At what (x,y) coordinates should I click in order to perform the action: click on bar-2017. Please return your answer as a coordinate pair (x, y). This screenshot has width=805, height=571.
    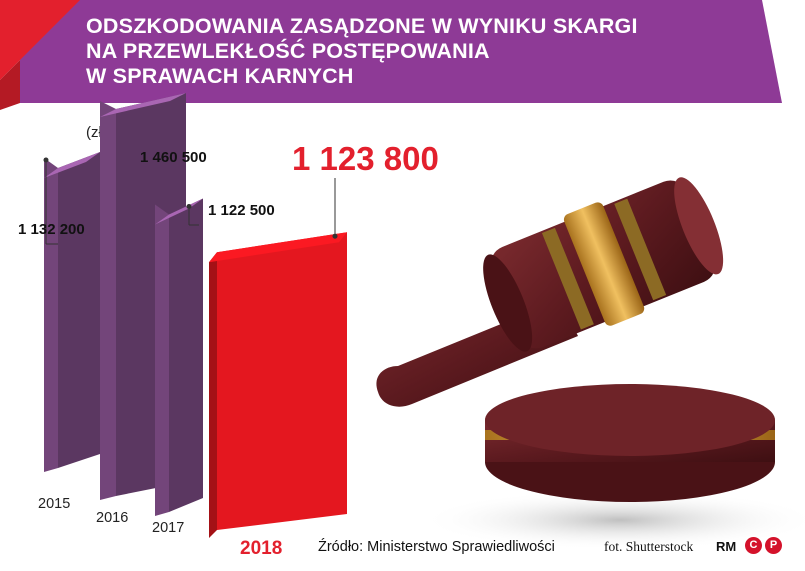
    Looking at the image, I should click on (179, 357).